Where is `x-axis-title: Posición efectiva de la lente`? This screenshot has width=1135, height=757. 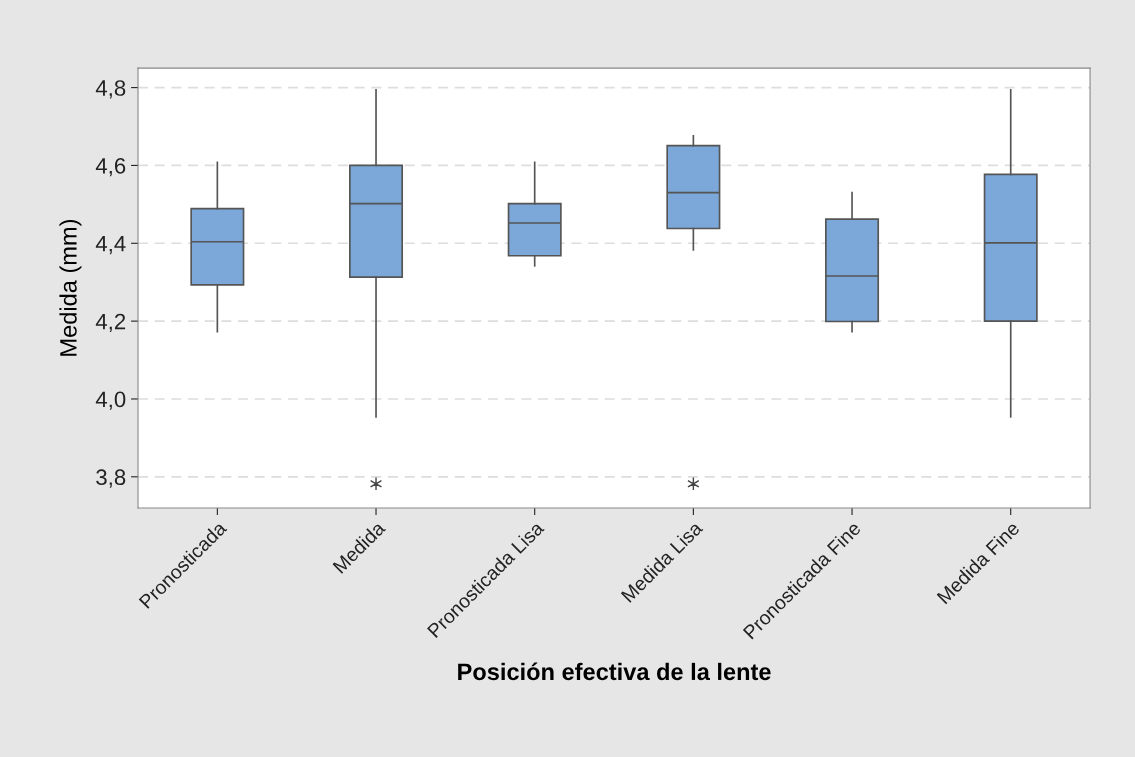 x-axis-title: Posición efectiva de la lente is located at coordinates (614, 671).